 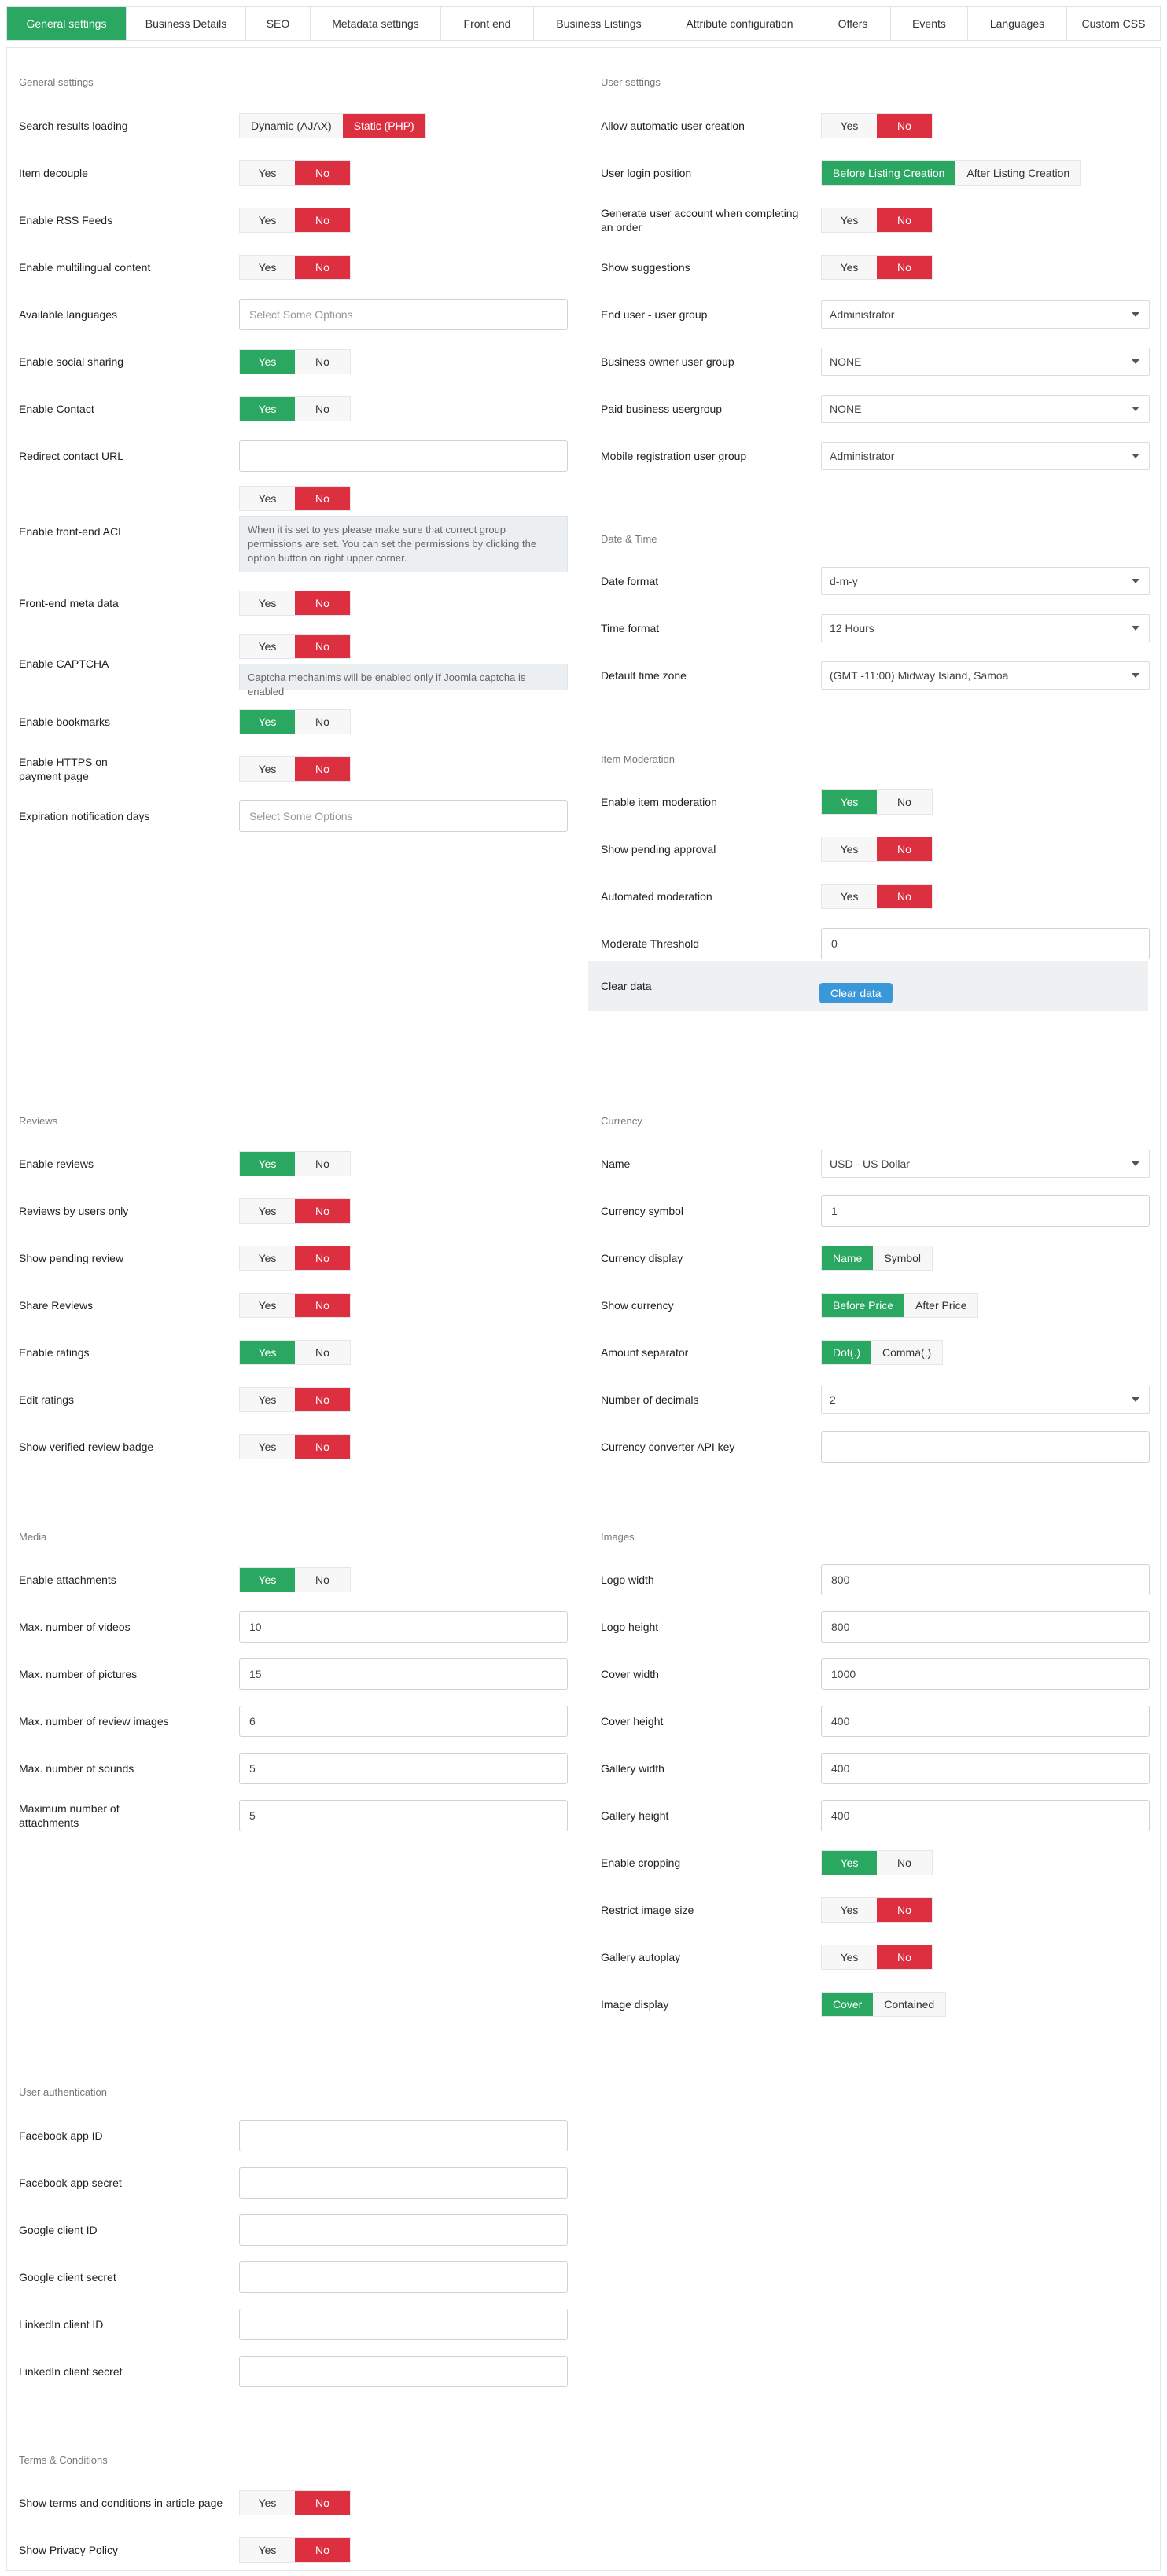 I want to click on option-comma: Comma(,), so click(x=907, y=1352).